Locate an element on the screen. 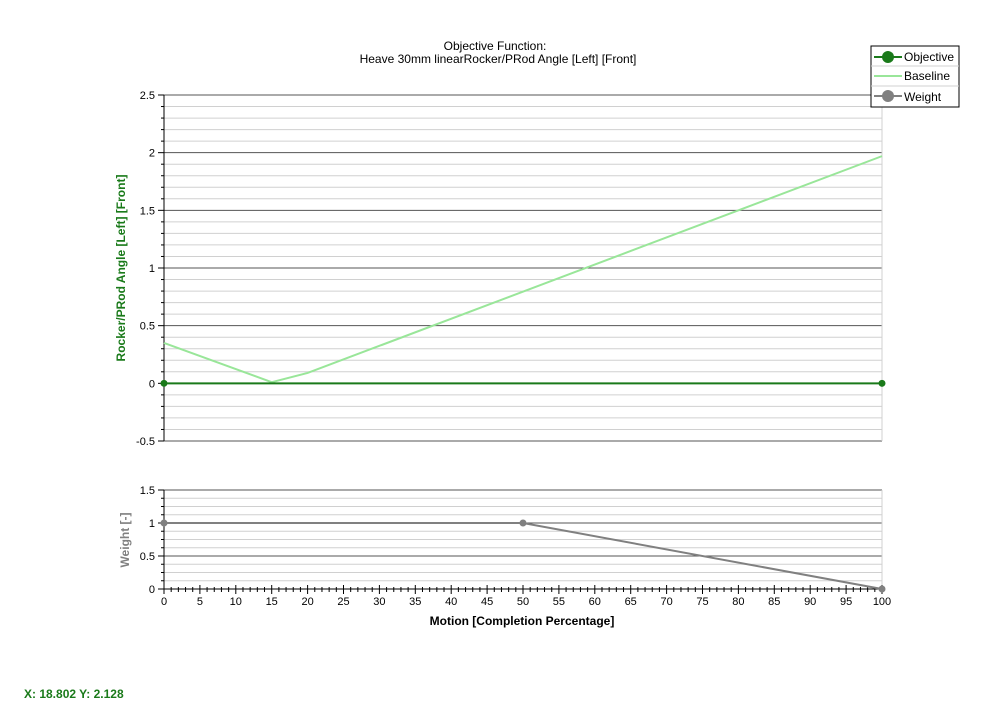  x-tick-label: 0 is located at coordinates (164, 602).